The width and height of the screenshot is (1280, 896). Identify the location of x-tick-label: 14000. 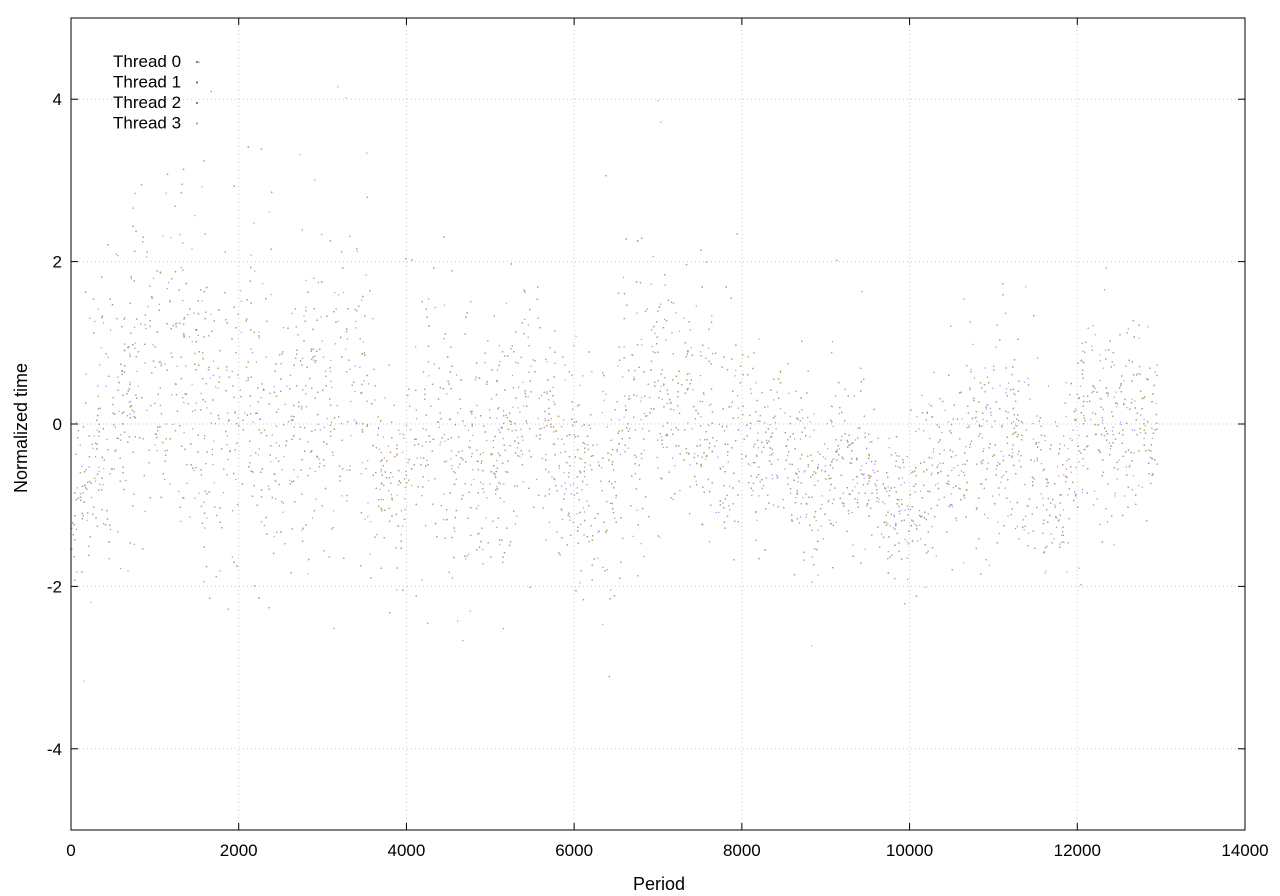
(1244, 850).